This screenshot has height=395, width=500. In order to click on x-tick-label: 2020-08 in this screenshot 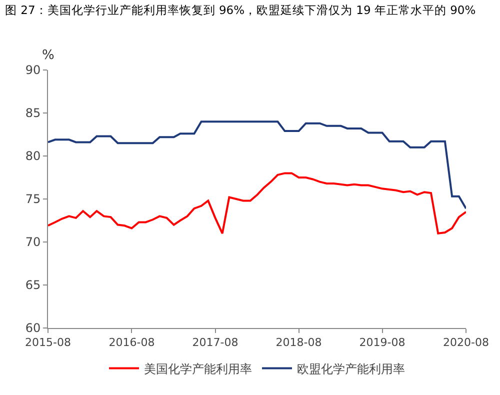, I will do `click(466, 343)`.